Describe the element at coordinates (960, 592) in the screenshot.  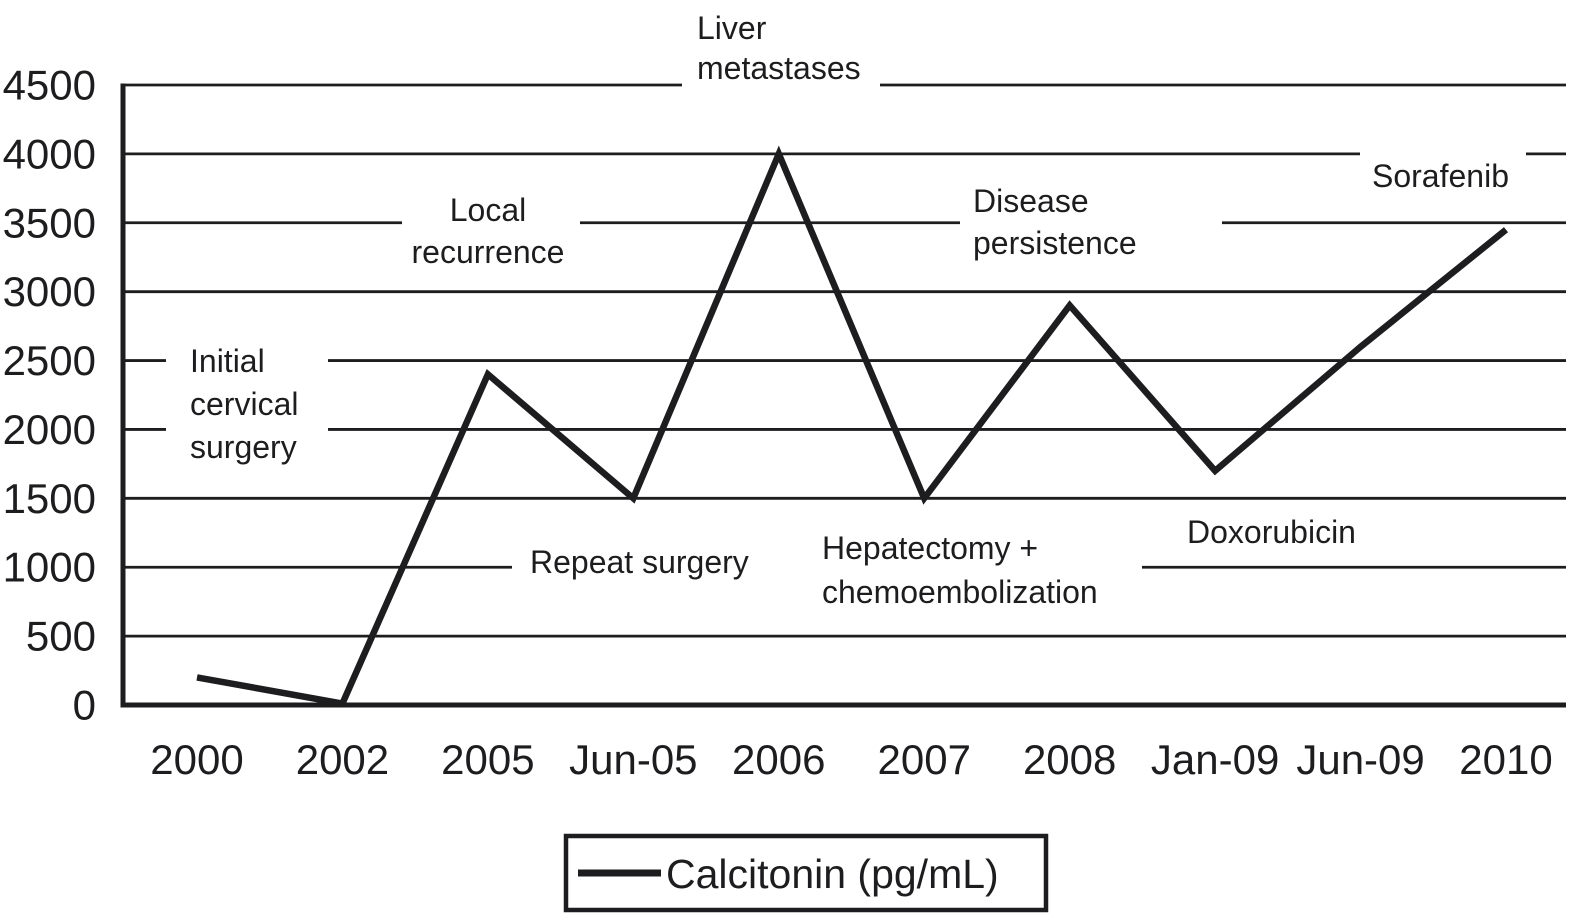
I see `annotation-text-hepatectomy-chemoembolization-line-2: chemoembolization` at that location.